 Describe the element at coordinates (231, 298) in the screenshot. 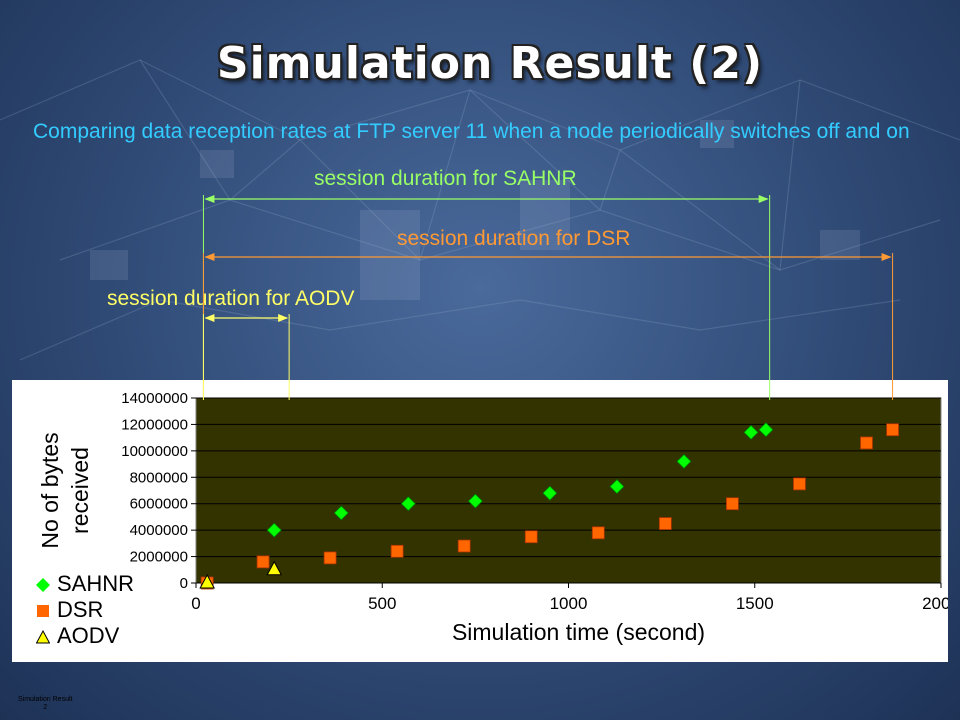

I see `annotation-aodv: session duration for AODV` at that location.